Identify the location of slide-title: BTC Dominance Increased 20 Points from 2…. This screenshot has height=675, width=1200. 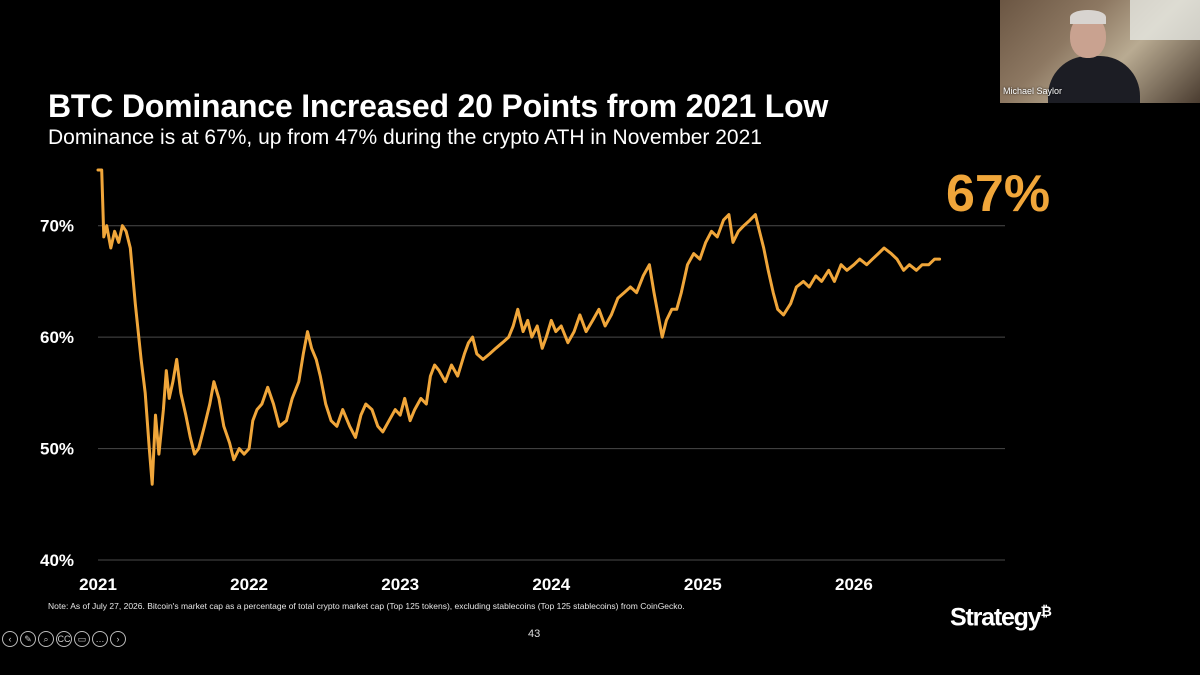
(438, 106).